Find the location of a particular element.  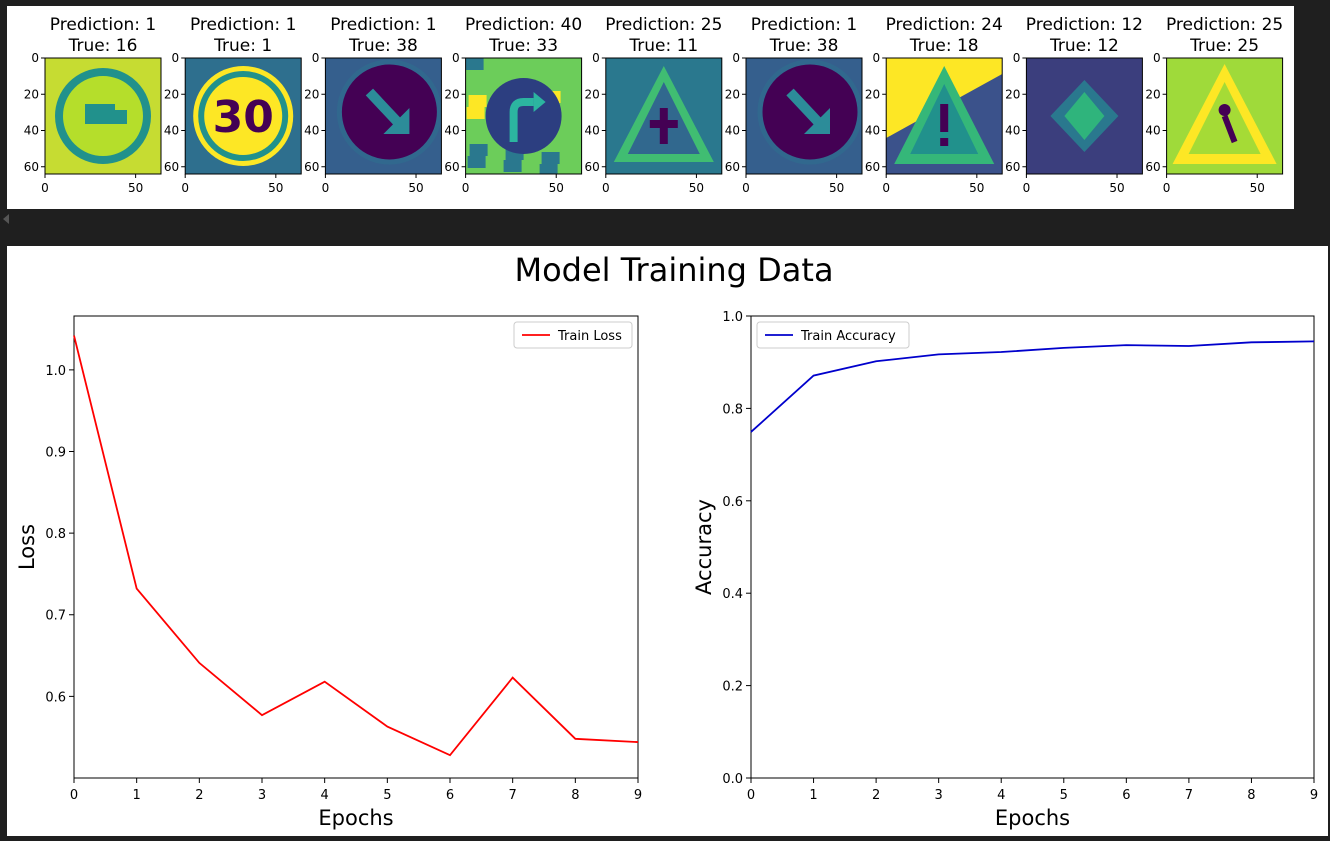

y-tick-label: 0.2 is located at coordinates (732, 687).